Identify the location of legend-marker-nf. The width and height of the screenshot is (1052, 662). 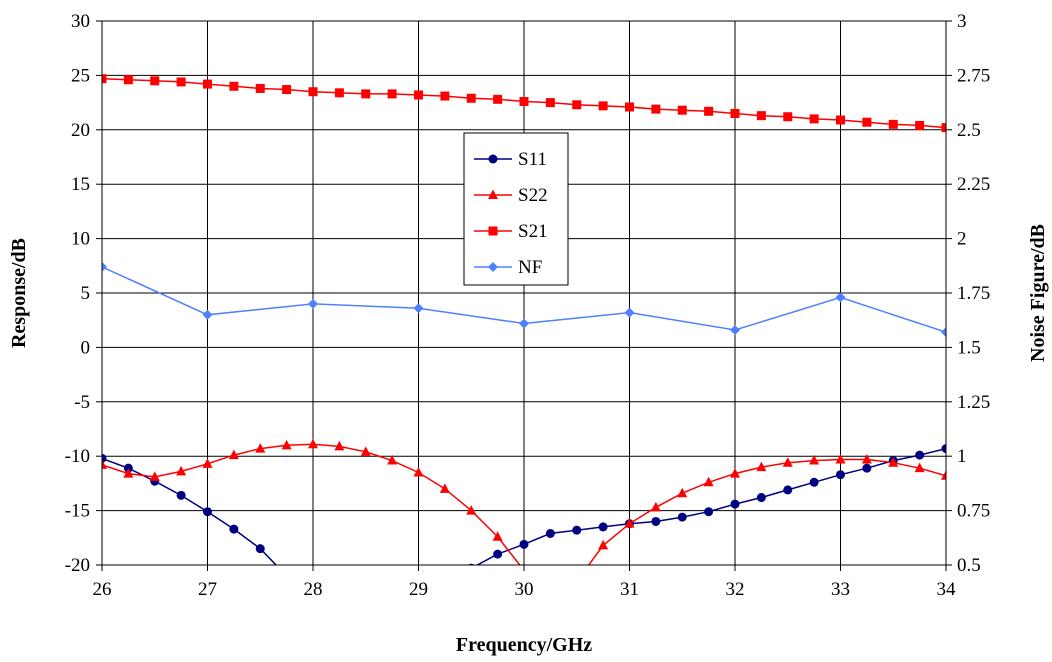
(493, 267).